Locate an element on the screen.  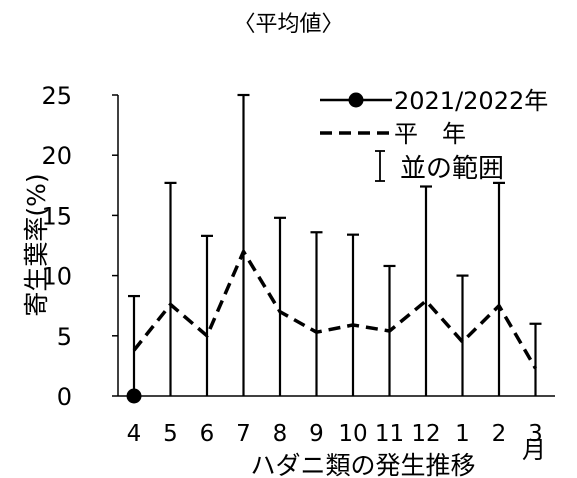
legend-label-range: 並の範囲 is located at coordinates (452, 169).